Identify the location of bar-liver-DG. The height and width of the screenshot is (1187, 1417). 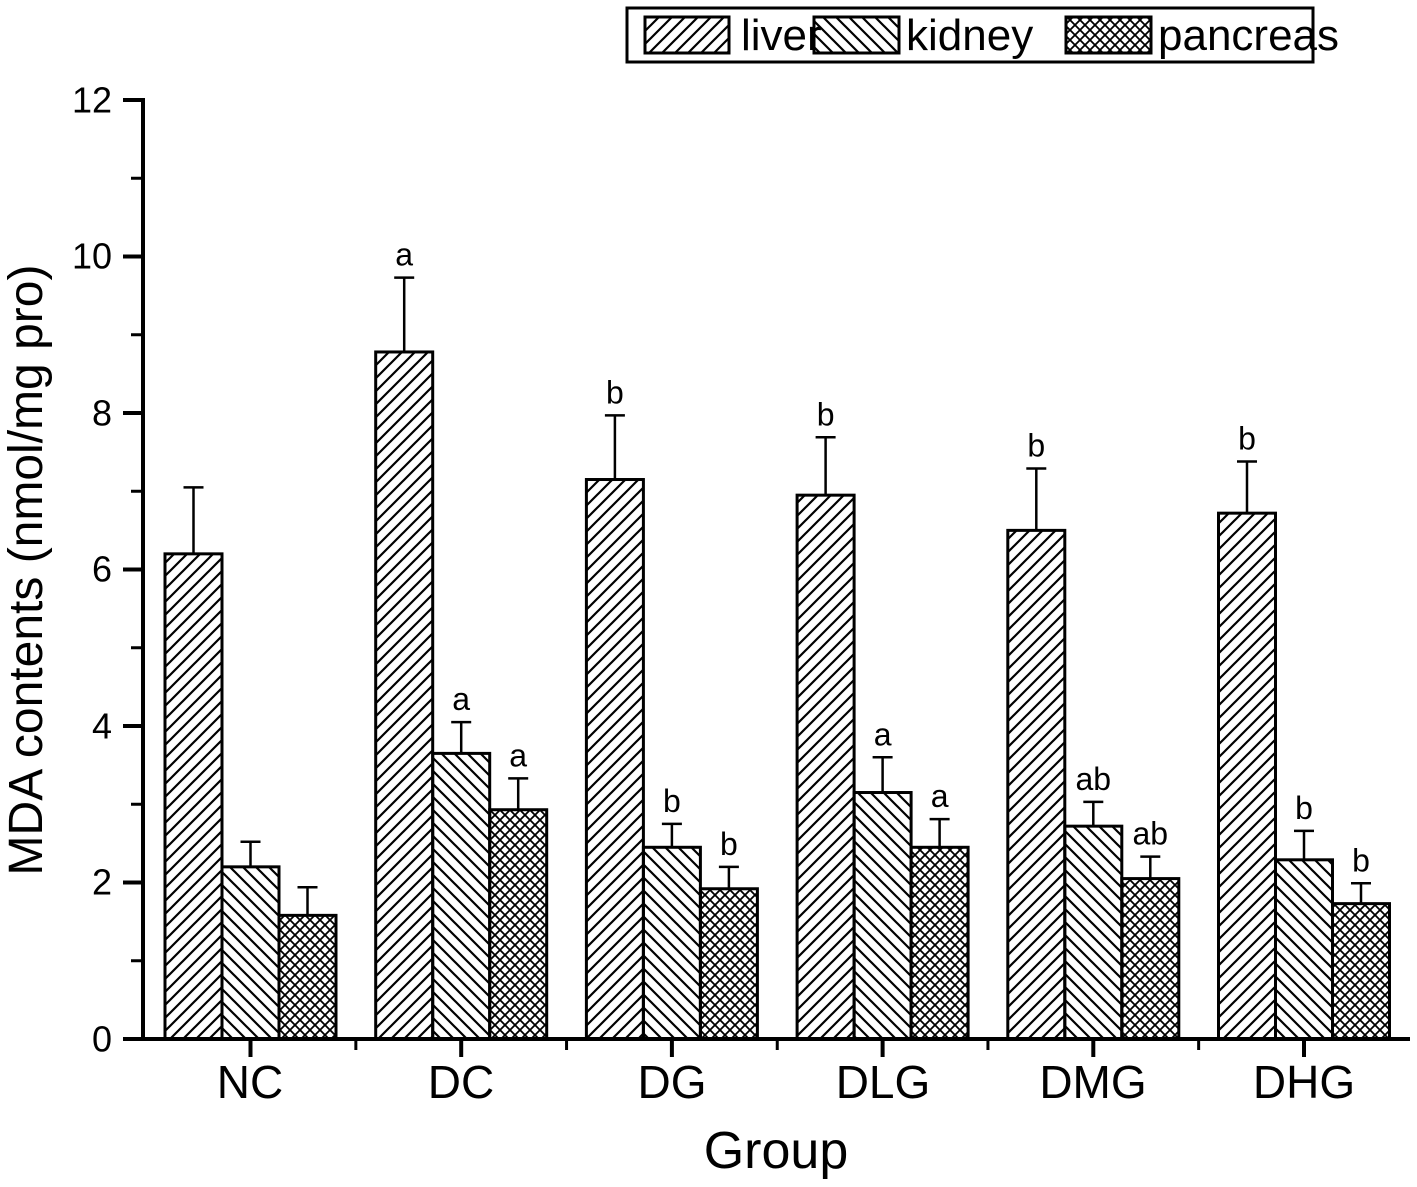
(614, 759).